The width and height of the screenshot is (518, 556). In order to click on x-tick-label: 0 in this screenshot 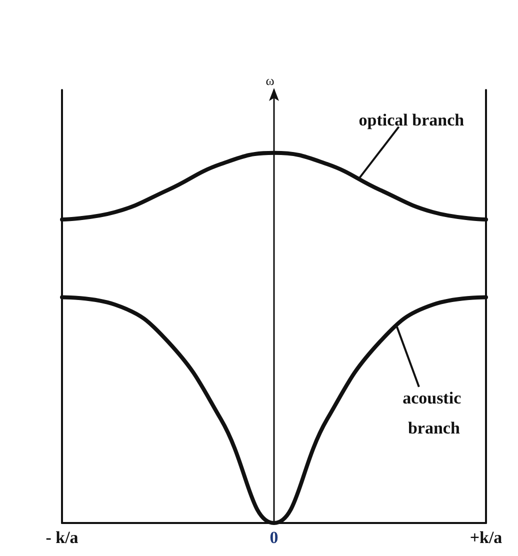, I will do `click(274, 537)`.